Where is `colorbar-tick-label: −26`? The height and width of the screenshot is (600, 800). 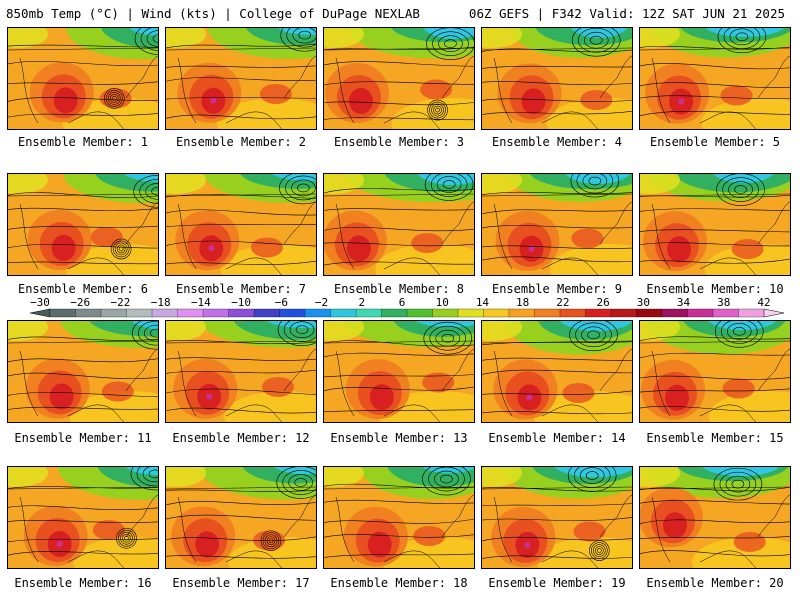
colorbar-tick-label: −26 is located at coordinates (80, 302).